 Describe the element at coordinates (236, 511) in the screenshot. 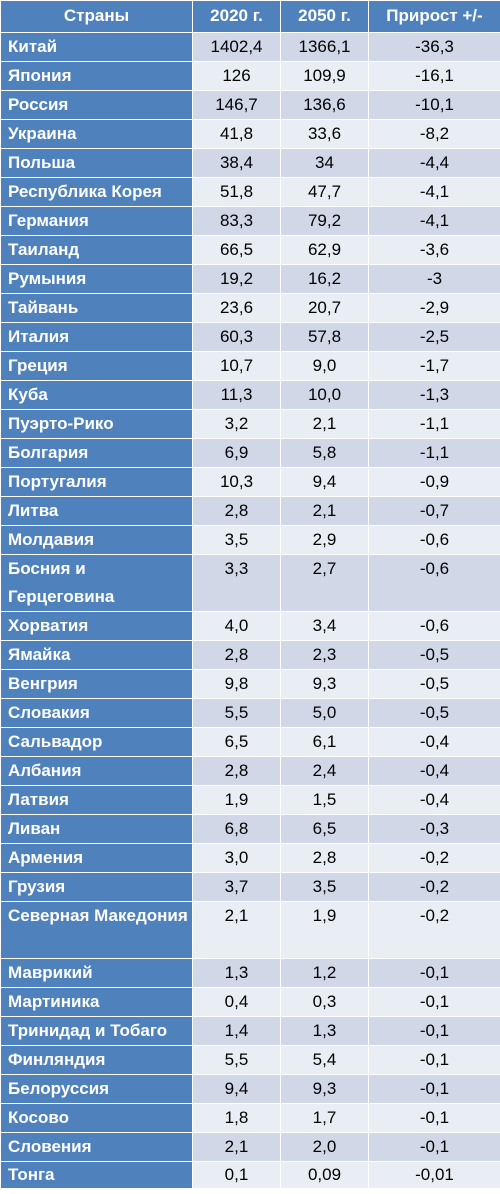

I see `value-2020-cell: 2,8` at that location.